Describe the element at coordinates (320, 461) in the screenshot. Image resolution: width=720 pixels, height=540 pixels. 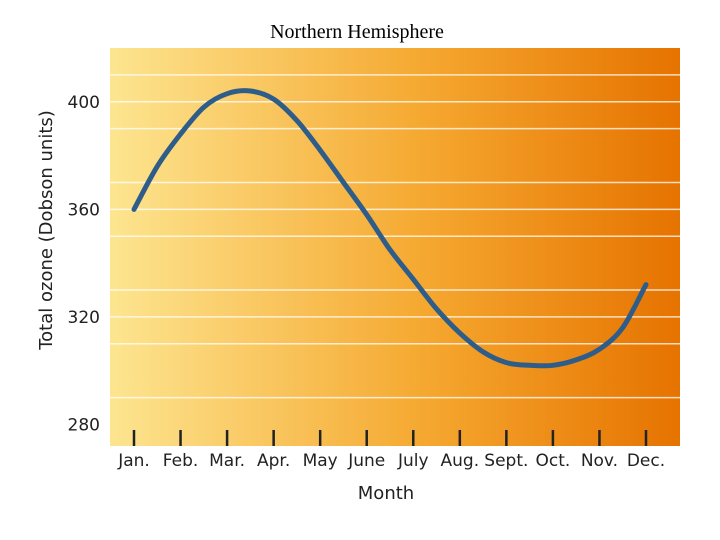
I see `x-tick-label: May` at that location.